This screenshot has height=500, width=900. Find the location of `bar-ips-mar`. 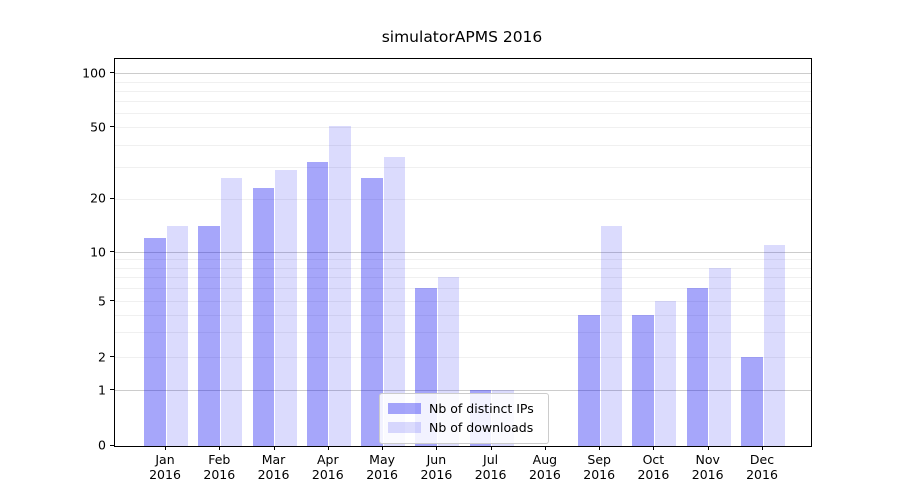

bar-ips-mar is located at coordinates (263, 316).